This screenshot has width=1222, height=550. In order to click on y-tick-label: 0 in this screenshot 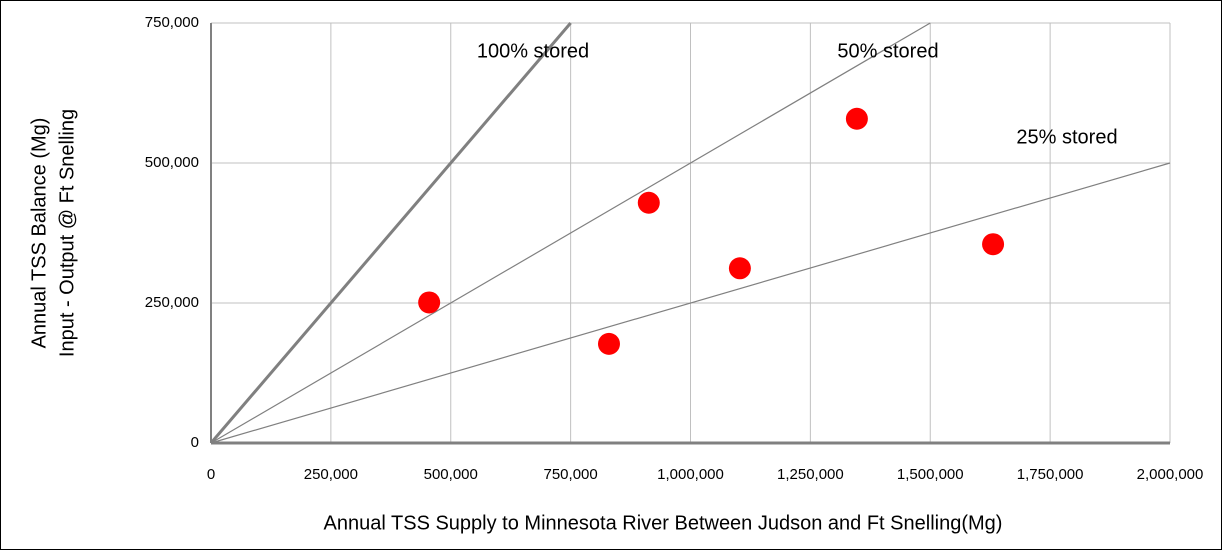, I will do `click(195, 442)`.